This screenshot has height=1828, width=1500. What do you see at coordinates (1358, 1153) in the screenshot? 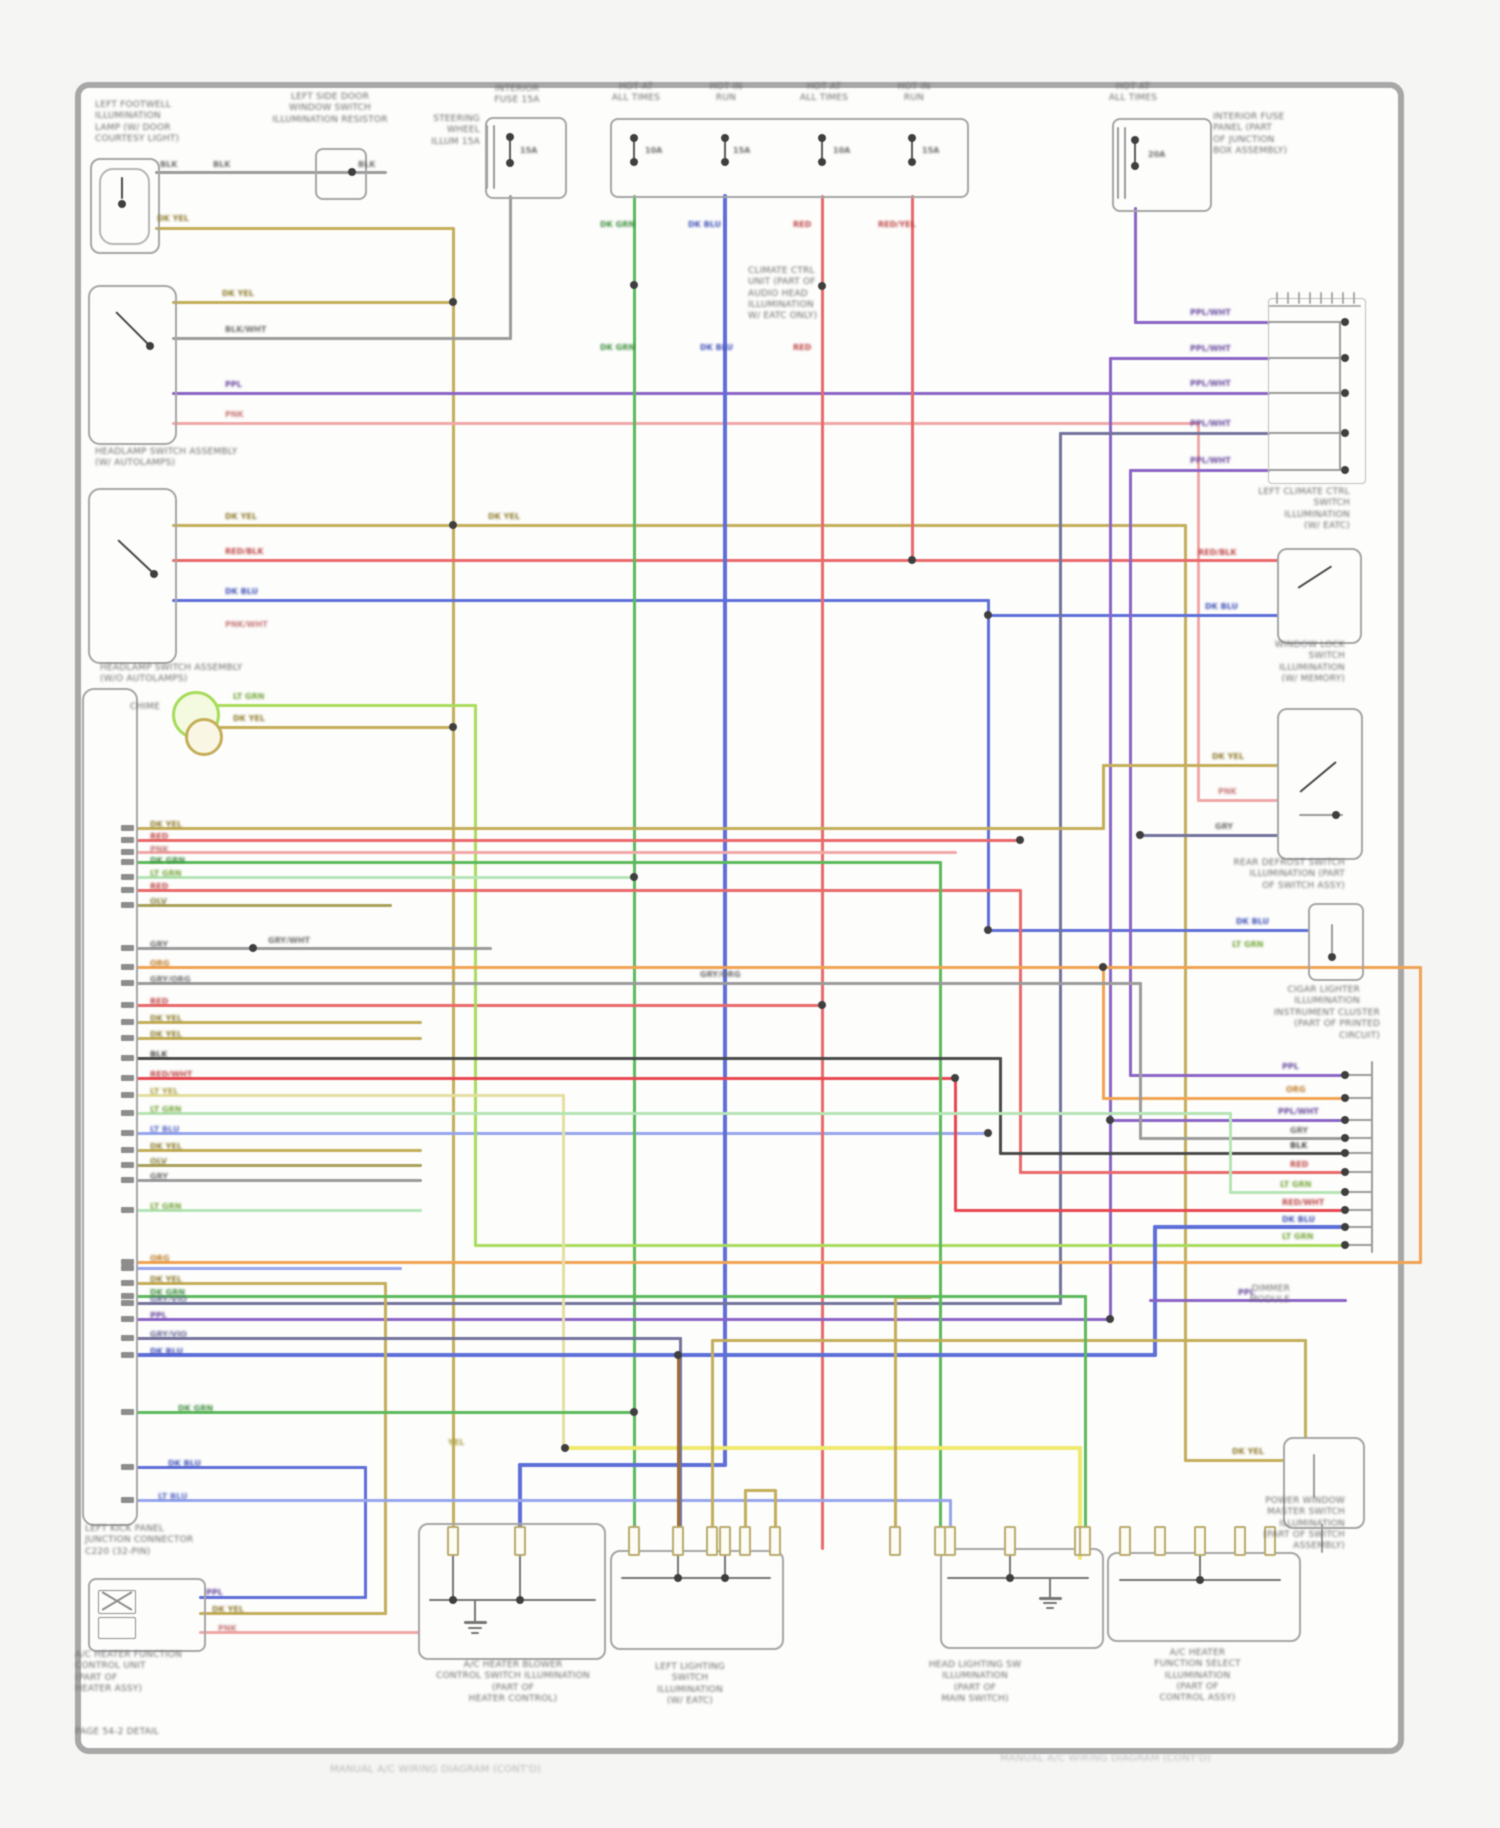
I see `wire-w-rstub5` at bounding box center [1358, 1153].